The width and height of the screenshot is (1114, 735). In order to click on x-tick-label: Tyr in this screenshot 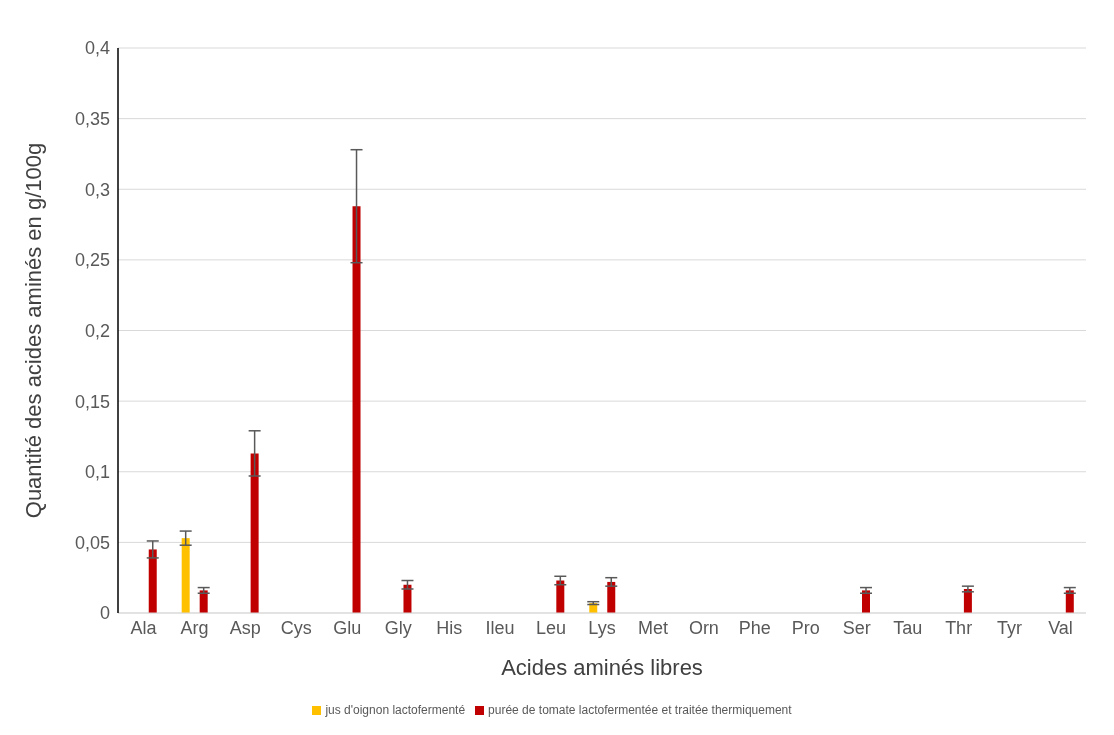, I will do `click(1010, 627)`.